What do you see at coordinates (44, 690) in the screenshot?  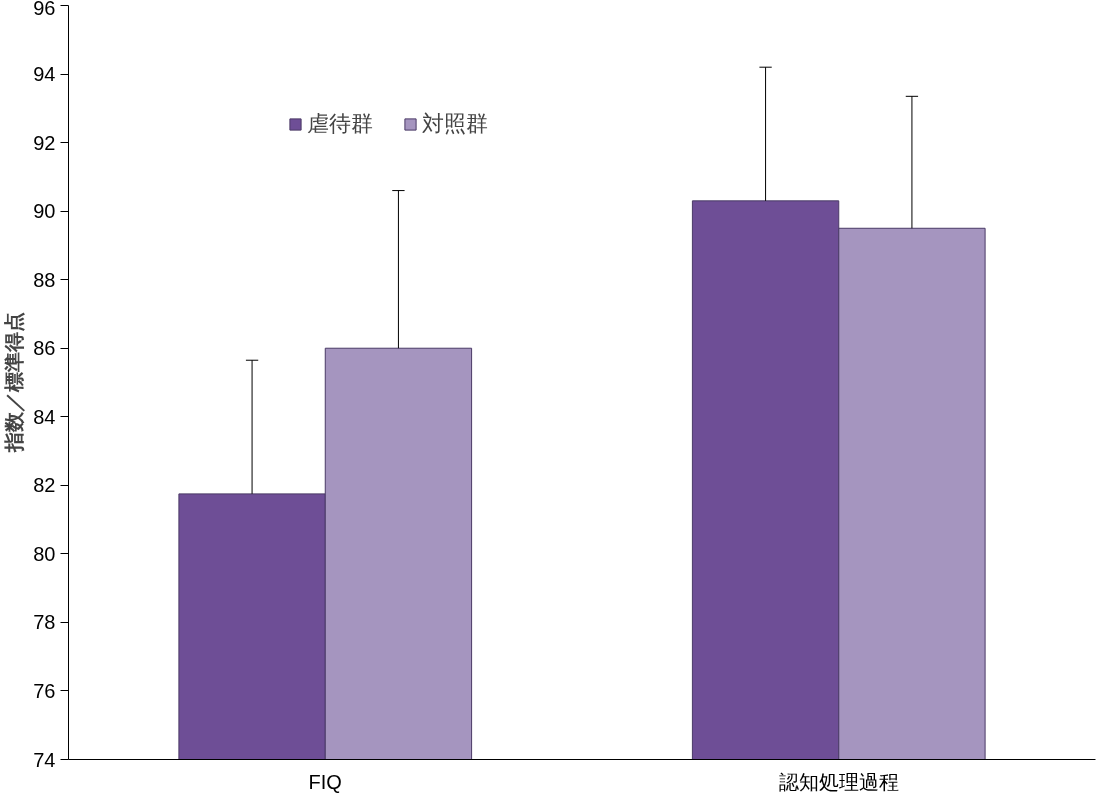 I see `y-tick-label: 76` at bounding box center [44, 690].